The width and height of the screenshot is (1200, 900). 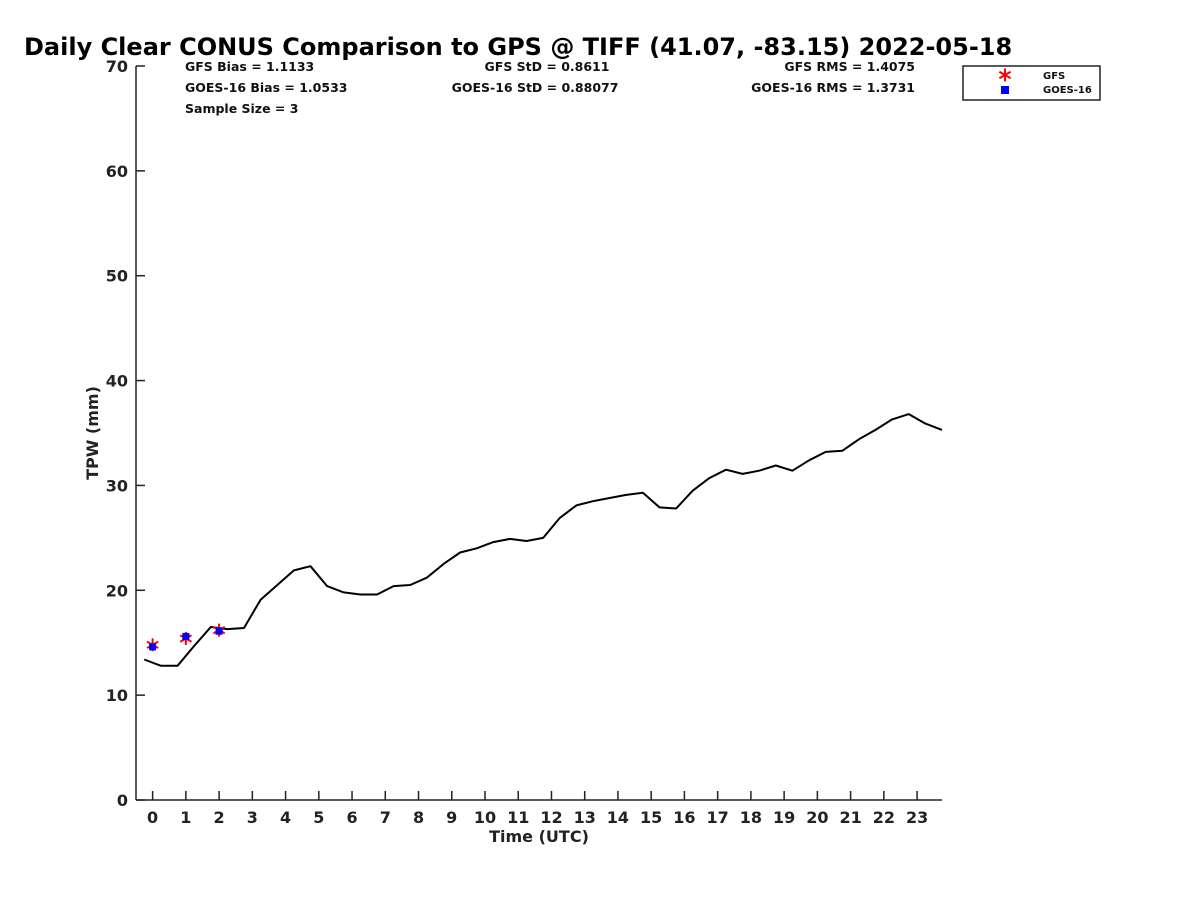 I want to click on y-tick-label: 50, so click(x=117, y=276).